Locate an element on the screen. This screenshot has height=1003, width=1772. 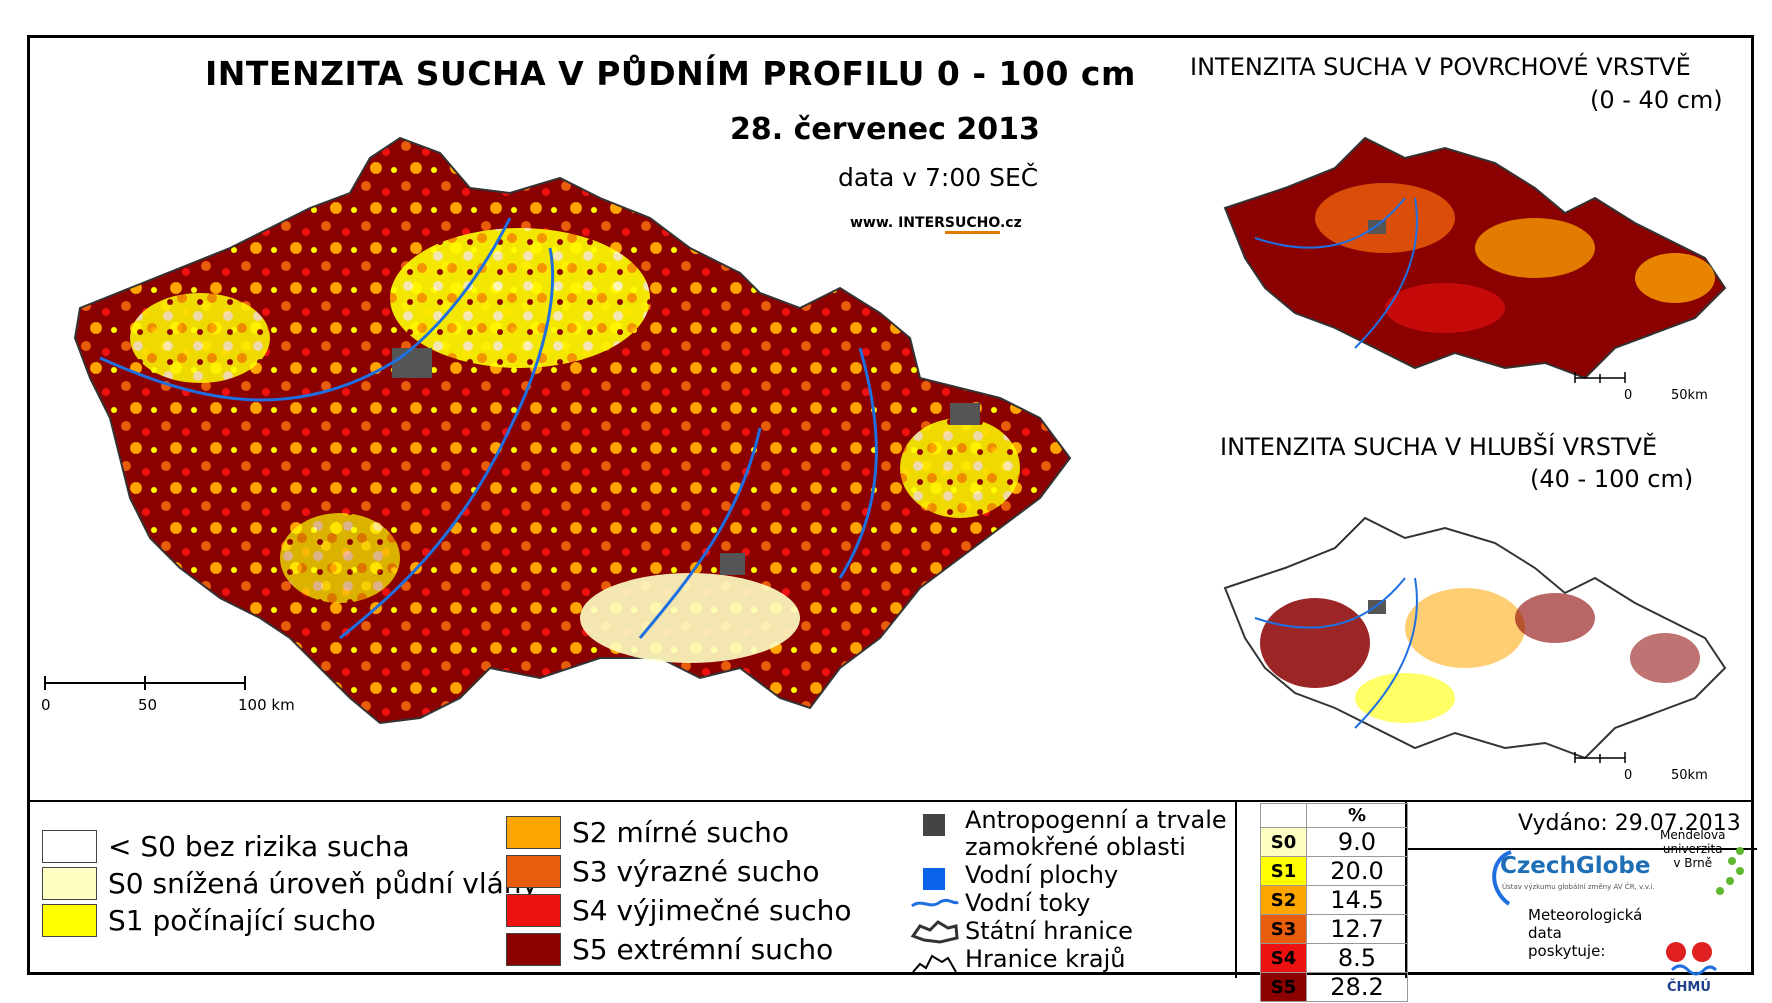
stats-code-s4: S4 is located at coordinates (1283, 958).